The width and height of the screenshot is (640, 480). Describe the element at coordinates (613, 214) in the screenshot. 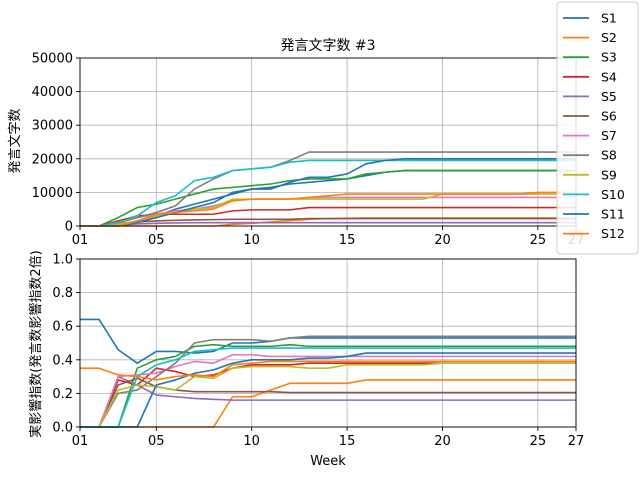

I see `legend-label-s11: S11` at that location.